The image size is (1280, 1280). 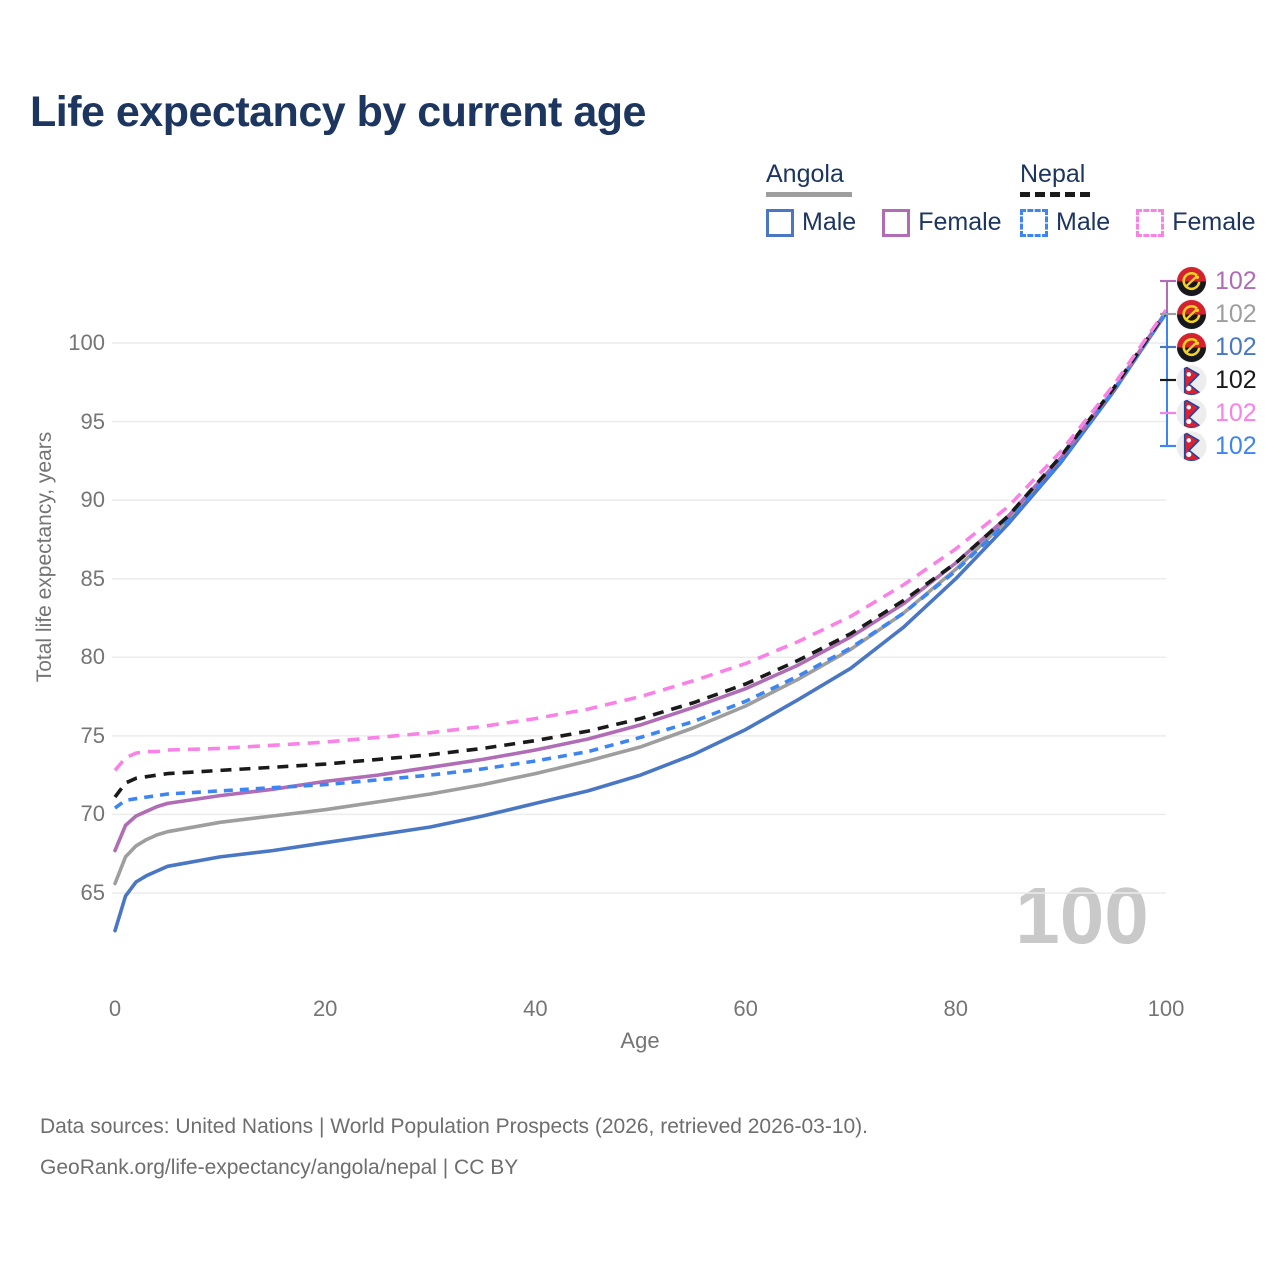 What do you see at coordinates (86, 342) in the screenshot?
I see `y-tick-label-100: 100` at bounding box center [86, 342].